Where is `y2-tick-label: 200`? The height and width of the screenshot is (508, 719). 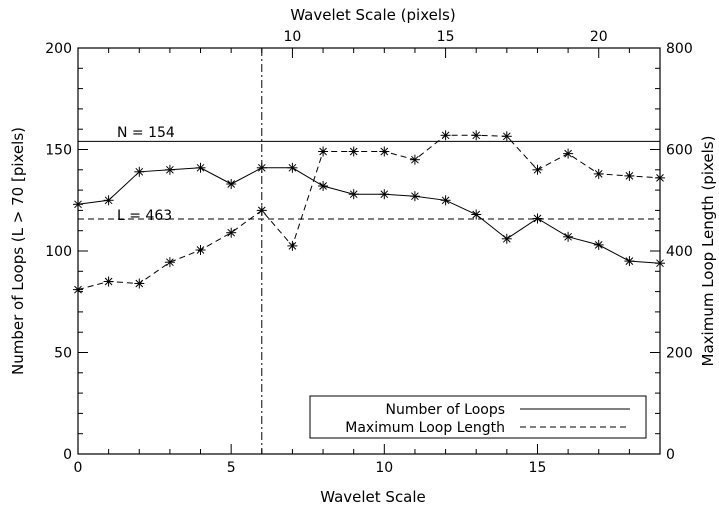 y2-tick-label: 200 is located at coordinates (679, 354).